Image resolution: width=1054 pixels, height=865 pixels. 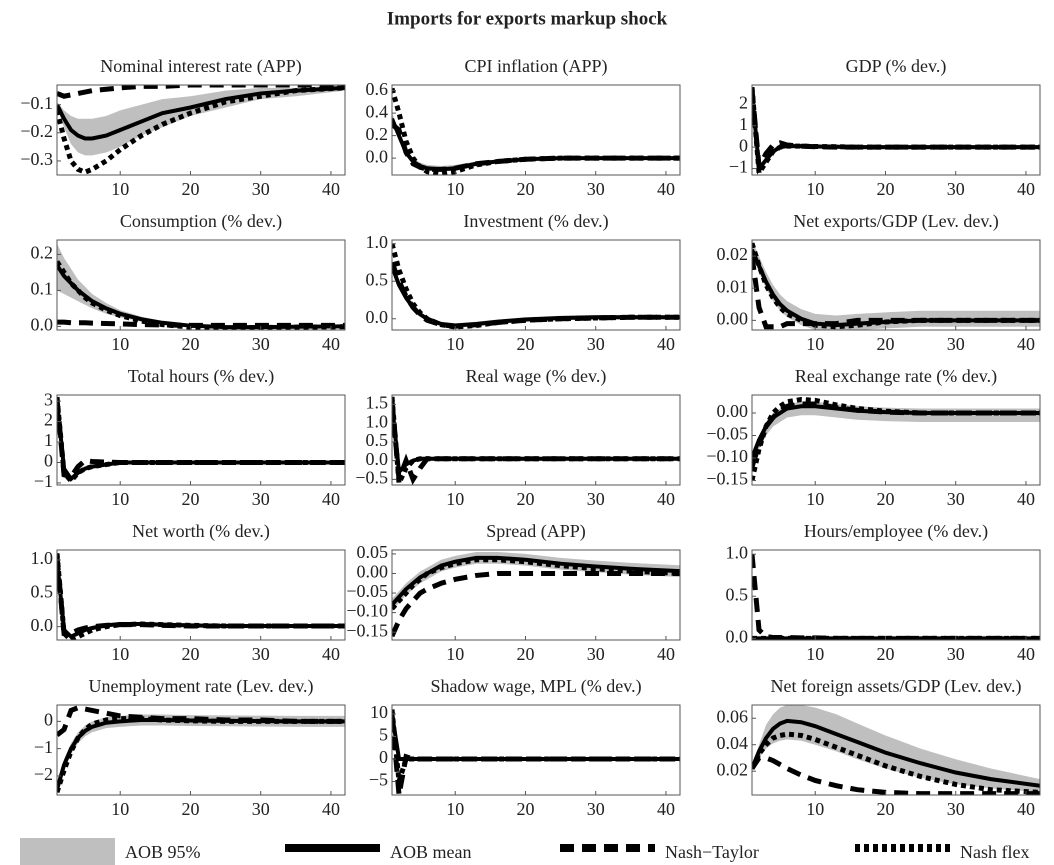 I want to click on y-tick-label: 10, so click(x=379, y=712).